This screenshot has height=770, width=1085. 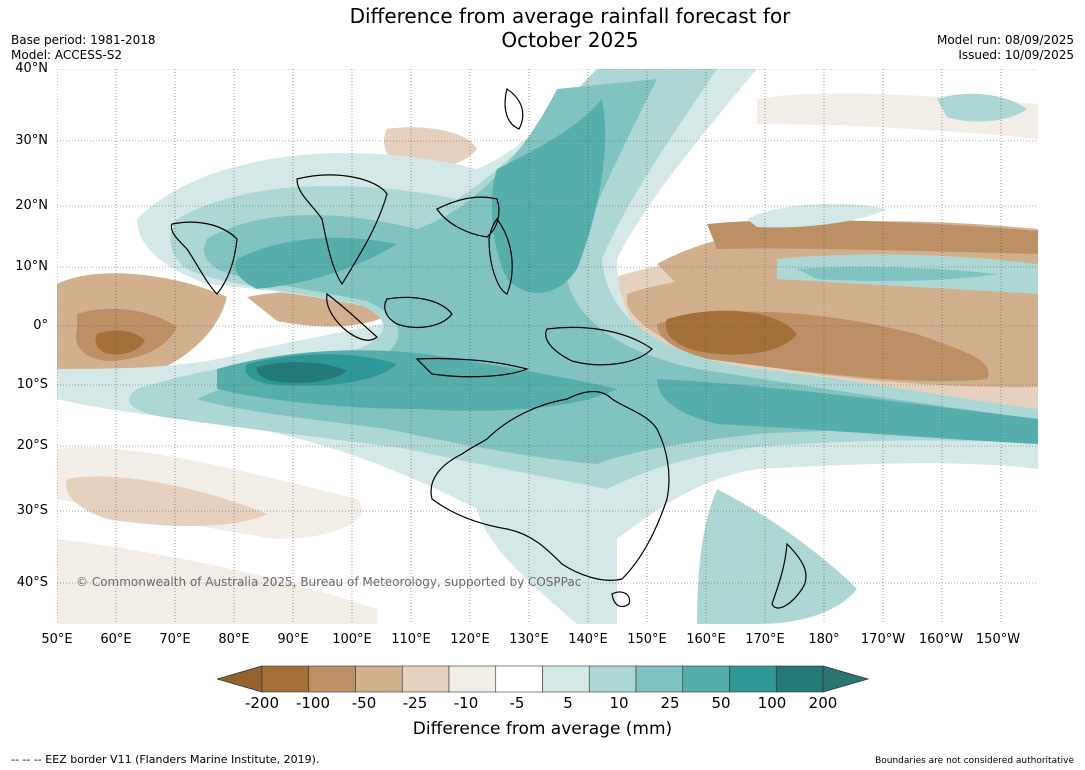 What do you see at coordinates (670, 703) in the screenshot?
I see `colorbar-tick: 25` at bounding box center [670, 703].